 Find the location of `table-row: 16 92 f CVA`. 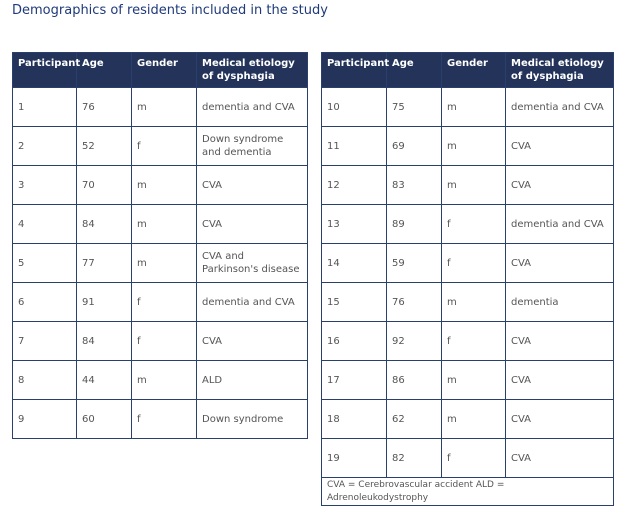

table-row: 16 92 f CVA is located at coordinates (467, 341).